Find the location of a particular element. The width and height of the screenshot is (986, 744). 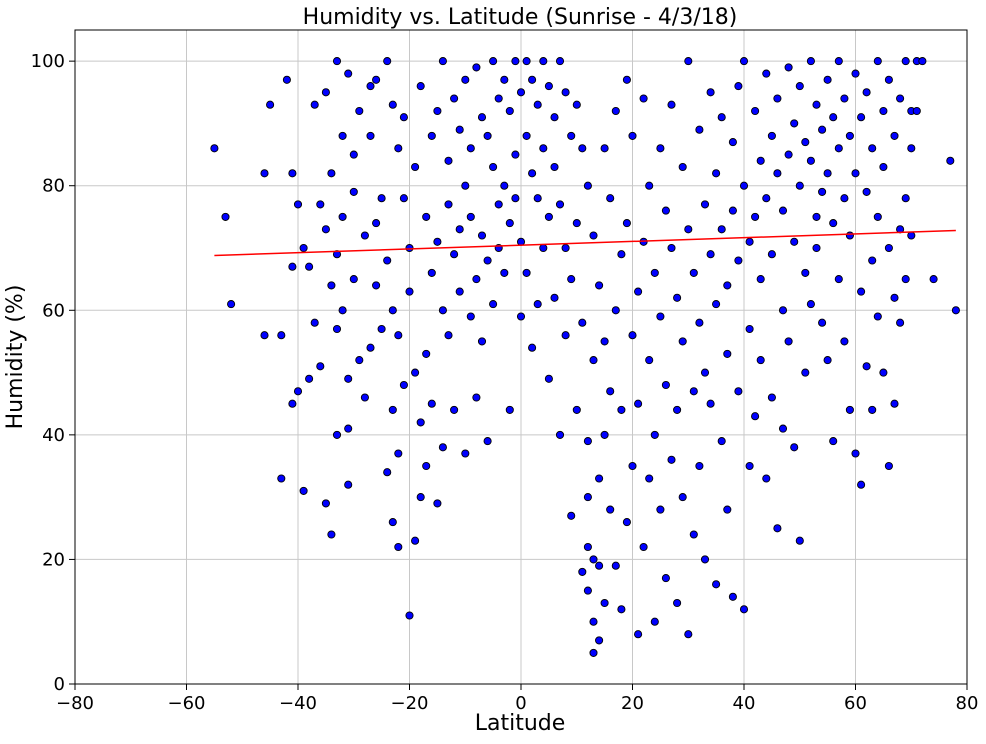

chart-title: Humidity vs. Latitude (Sunrise - 4/3/18) is located at coordinates (520, 17).